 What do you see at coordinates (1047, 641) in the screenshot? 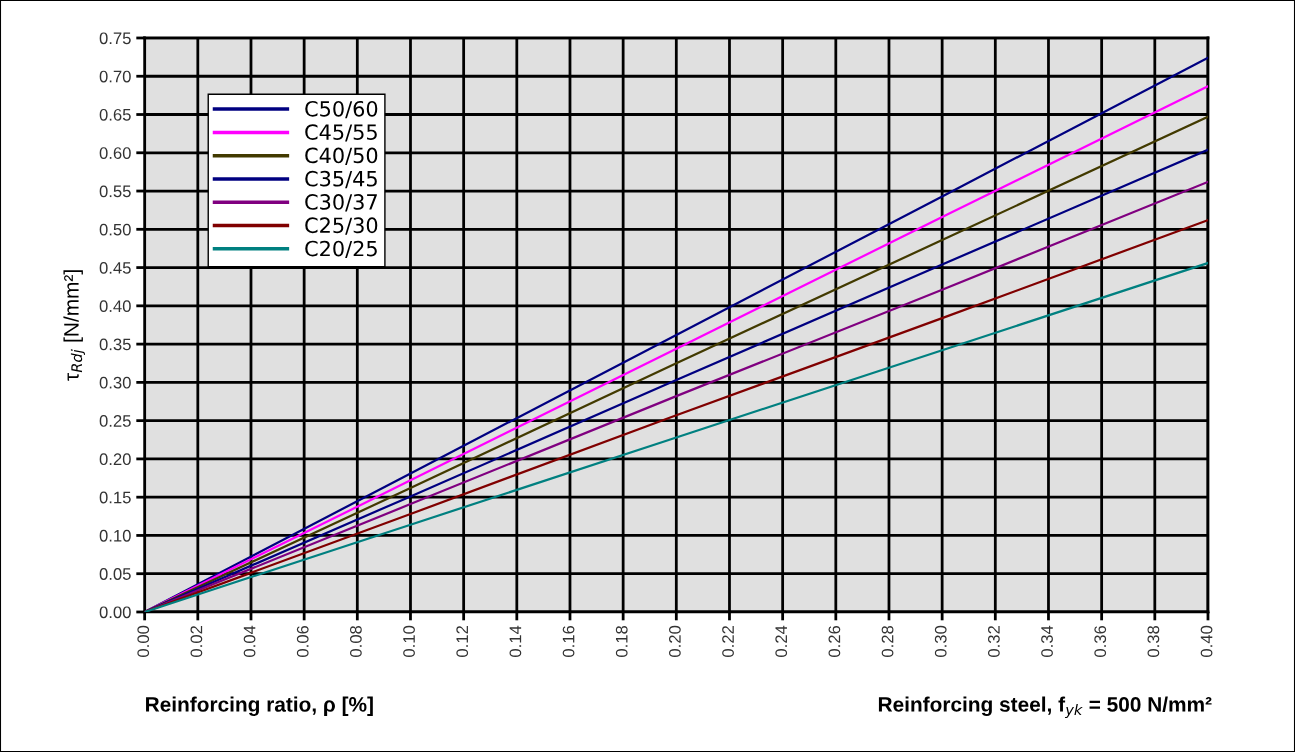
I see `x-tick-label: 0.34` at bounding box center [1047, 641].